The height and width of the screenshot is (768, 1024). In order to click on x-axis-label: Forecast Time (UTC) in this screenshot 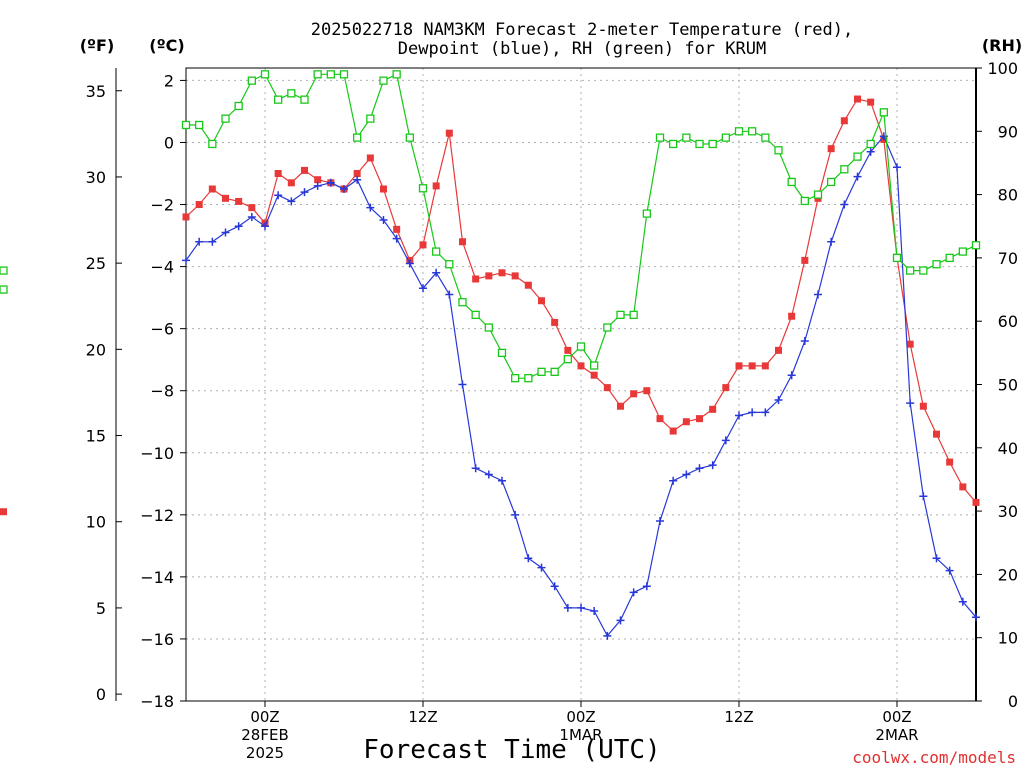, I will do `click(511, 750)`.